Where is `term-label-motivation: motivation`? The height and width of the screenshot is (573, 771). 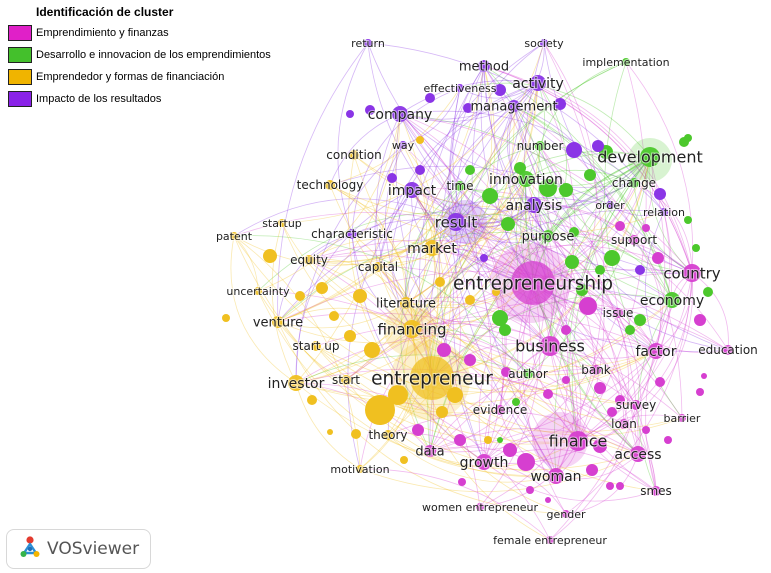 term-label-motivation: motivation is located at coordinates (359, 469).